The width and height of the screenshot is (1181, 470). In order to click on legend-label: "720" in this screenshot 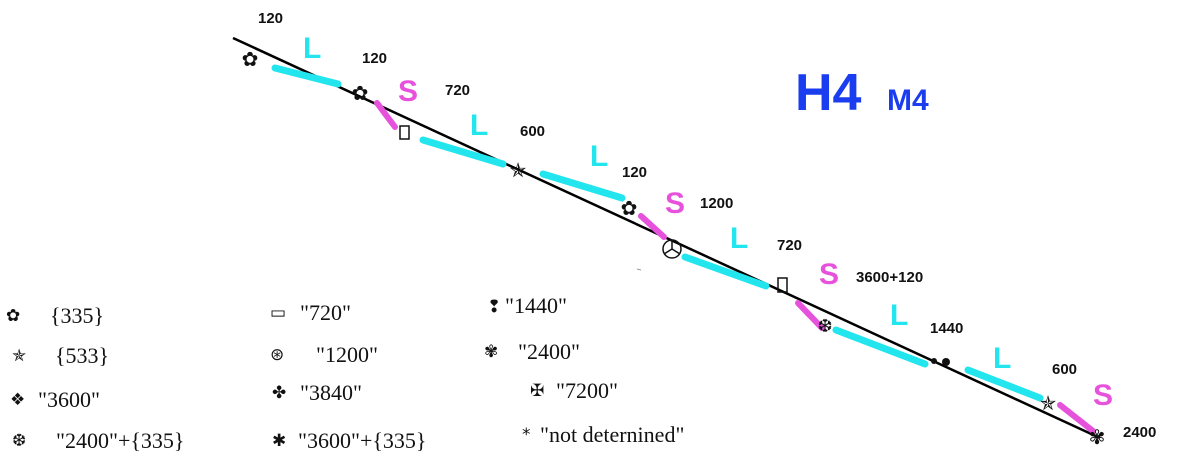, I will do `click(325, 312)`.